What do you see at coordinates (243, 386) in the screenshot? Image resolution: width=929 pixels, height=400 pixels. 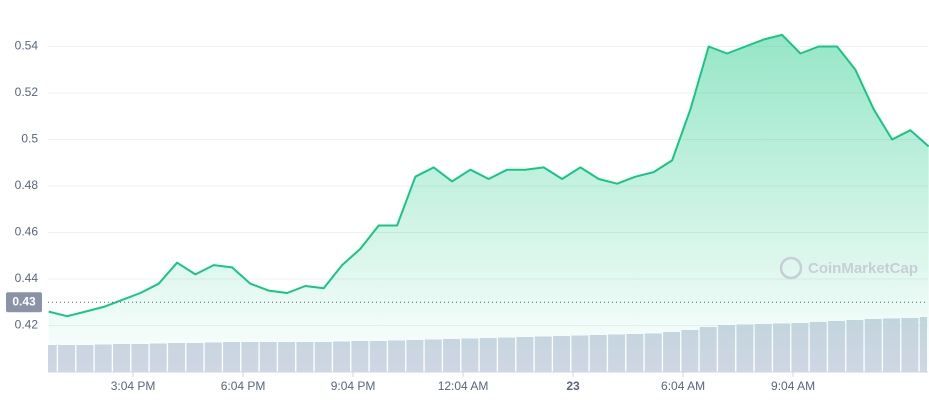 I see `x-tick-label: 6:04 PM` at bounding box center [243, 386].